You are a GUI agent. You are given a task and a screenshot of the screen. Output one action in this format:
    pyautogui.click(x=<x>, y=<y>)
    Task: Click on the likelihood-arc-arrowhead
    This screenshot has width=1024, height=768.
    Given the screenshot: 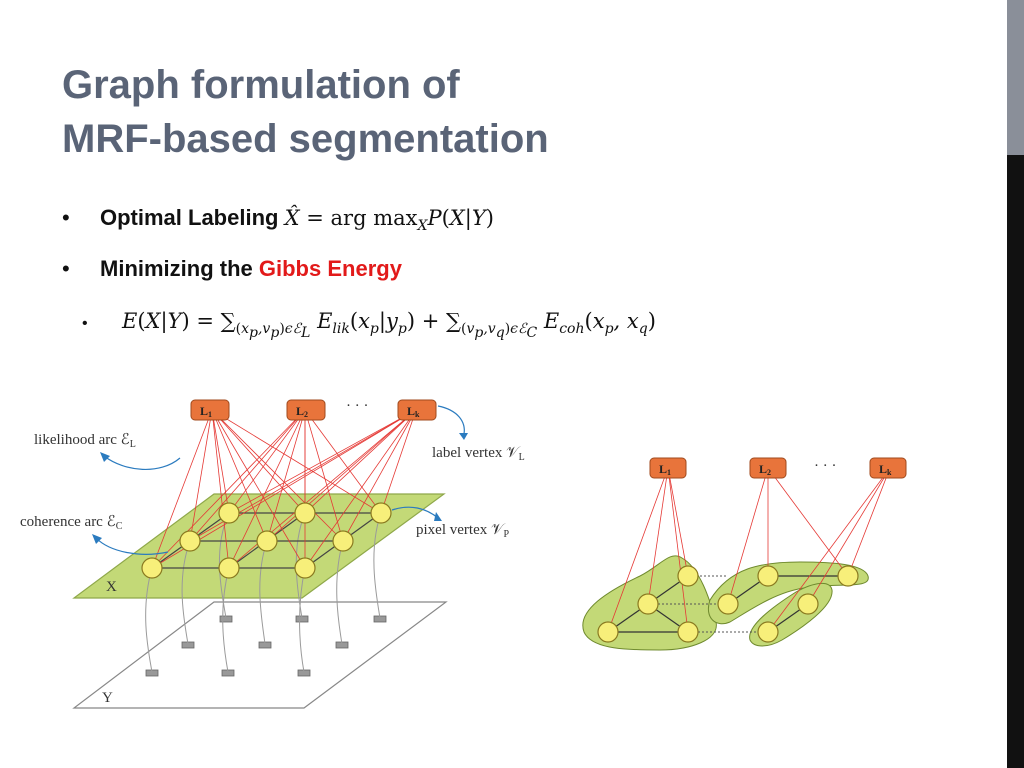 What is the action you would take?
    pyautogui.click(x=105, y=457)
    